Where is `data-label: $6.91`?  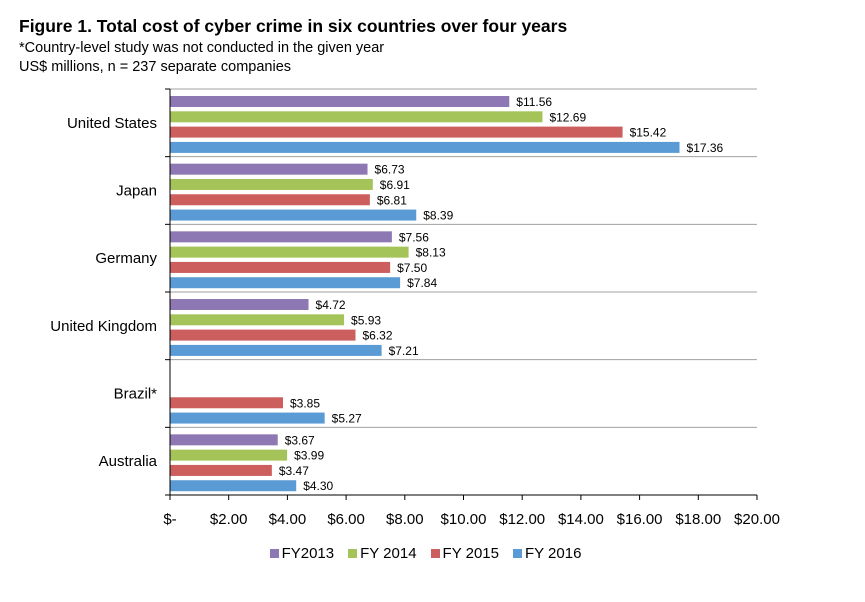
data-label: $6.91 is located at coordinates (395, 185).